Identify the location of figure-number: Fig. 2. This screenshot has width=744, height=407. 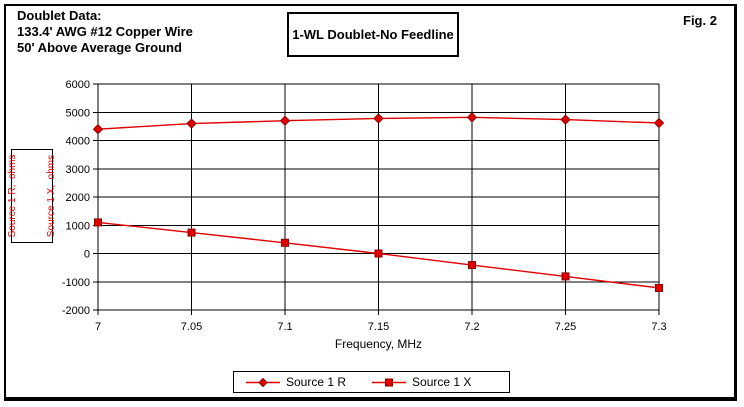
(700, 20).